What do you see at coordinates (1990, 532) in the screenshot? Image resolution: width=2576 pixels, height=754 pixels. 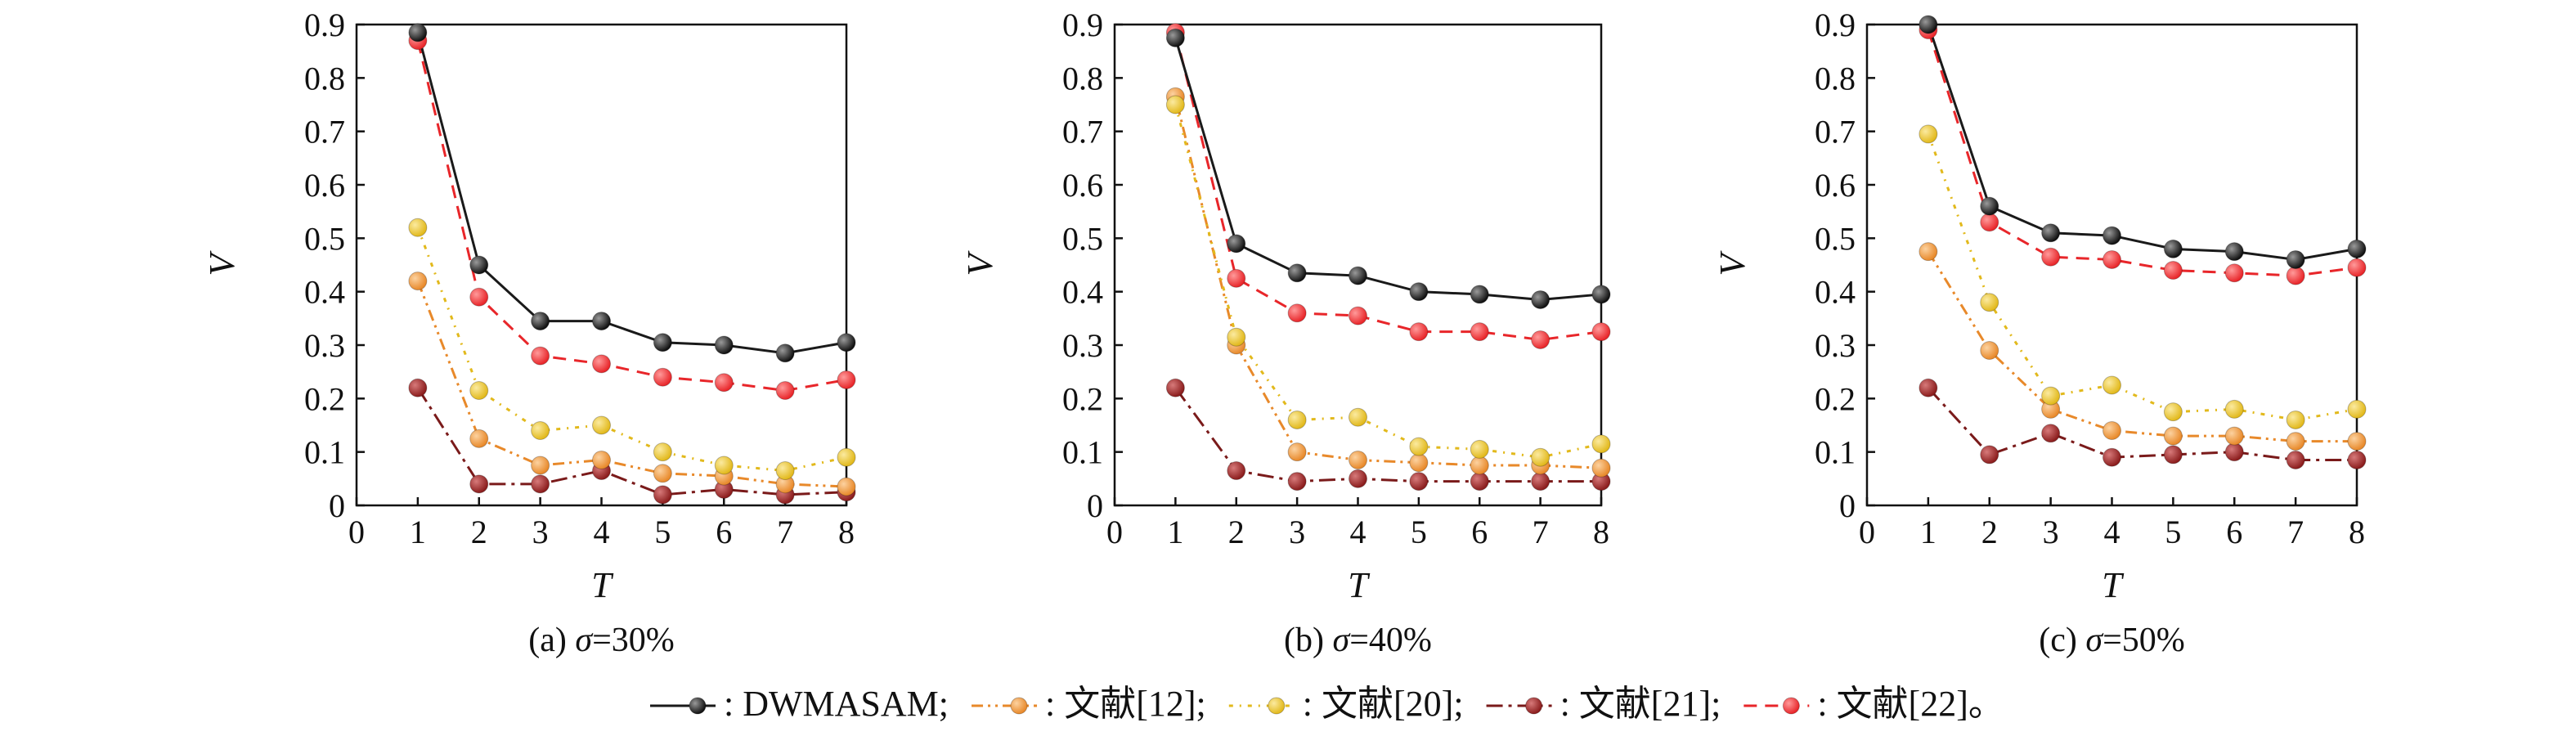 I see `x-tick-label: 2` at bounding box center [1990, 532].